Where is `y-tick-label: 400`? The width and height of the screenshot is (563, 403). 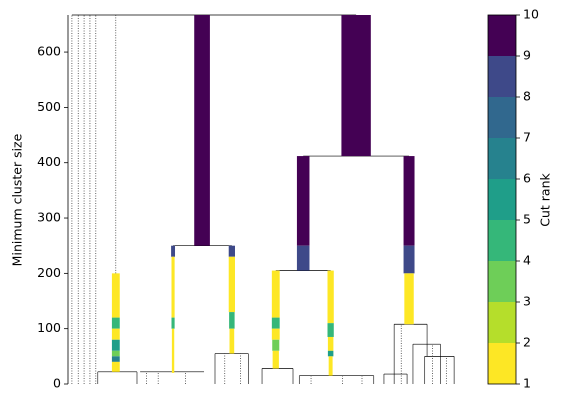
y-tick-label: 400 is located at coordinates (49, 161).